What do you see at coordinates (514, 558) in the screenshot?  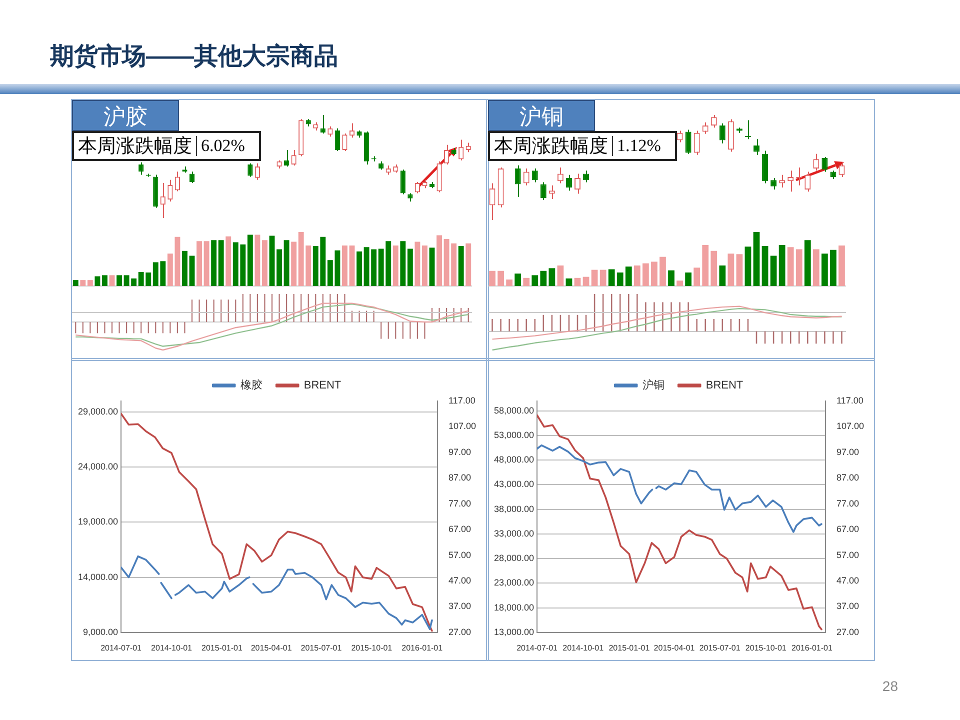 I see `y-tick-label: 28,000.00` at bounding box center [514, 558].